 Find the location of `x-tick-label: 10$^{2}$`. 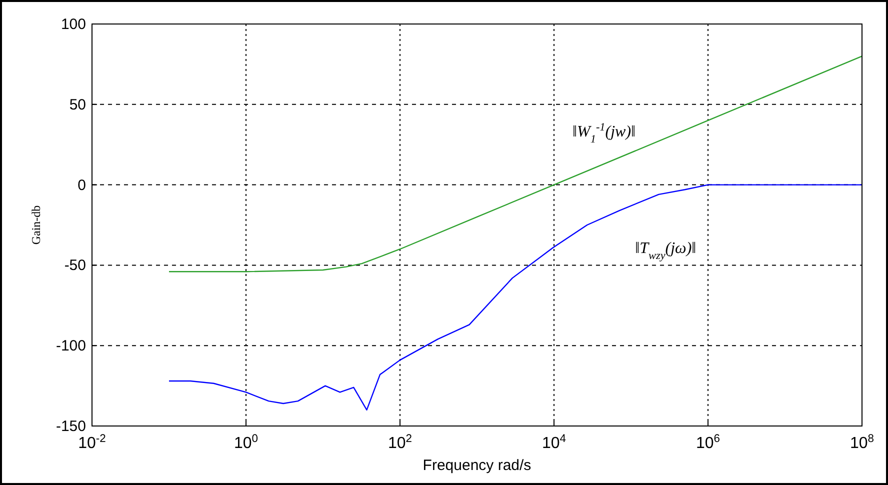

x-tick-label: 10$^{2}$ is located at coordinates (400, 442).